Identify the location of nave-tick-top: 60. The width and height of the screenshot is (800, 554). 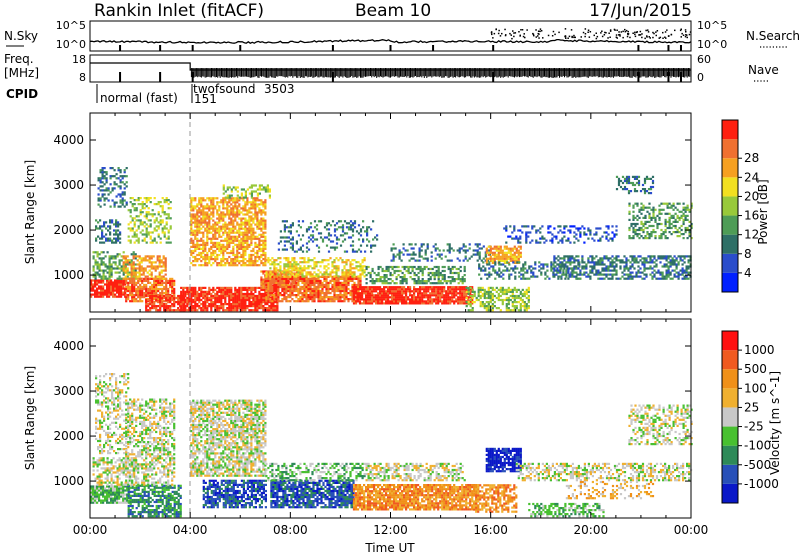
(704, 59).